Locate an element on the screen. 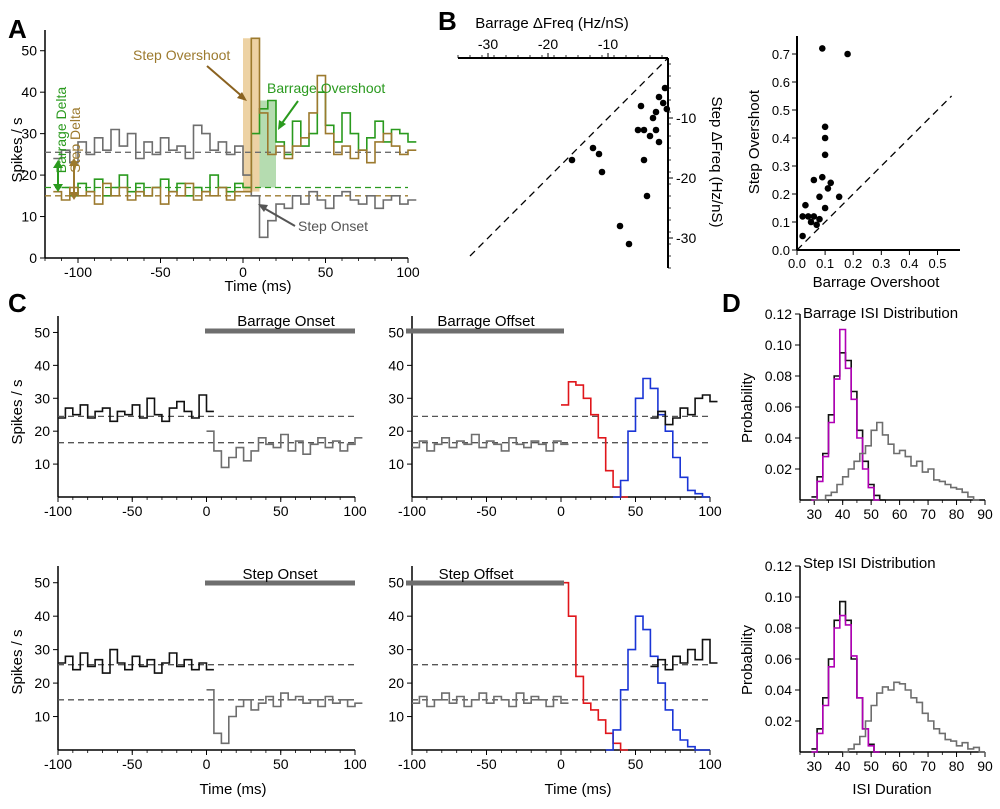 The image size is (1000, 809). x-tick-label: 0.1 is located at coordinates (825, 263).